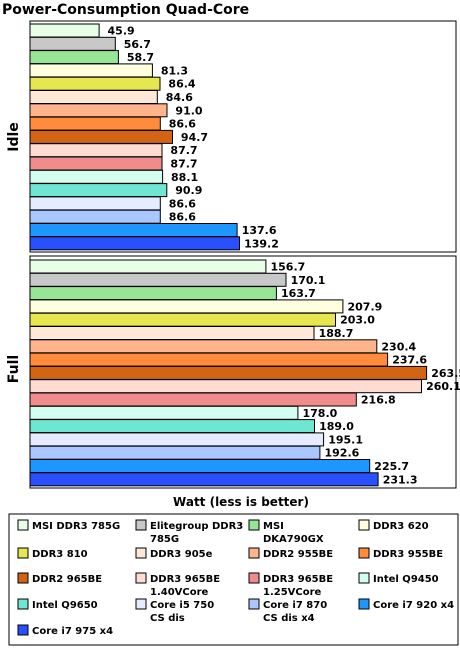 The image size is (460, 650). Describe the element at coordinates (293, 533) in the screenshot. I see `legend-label-msi-dka790gx: MSI DKA790GX` at that location.